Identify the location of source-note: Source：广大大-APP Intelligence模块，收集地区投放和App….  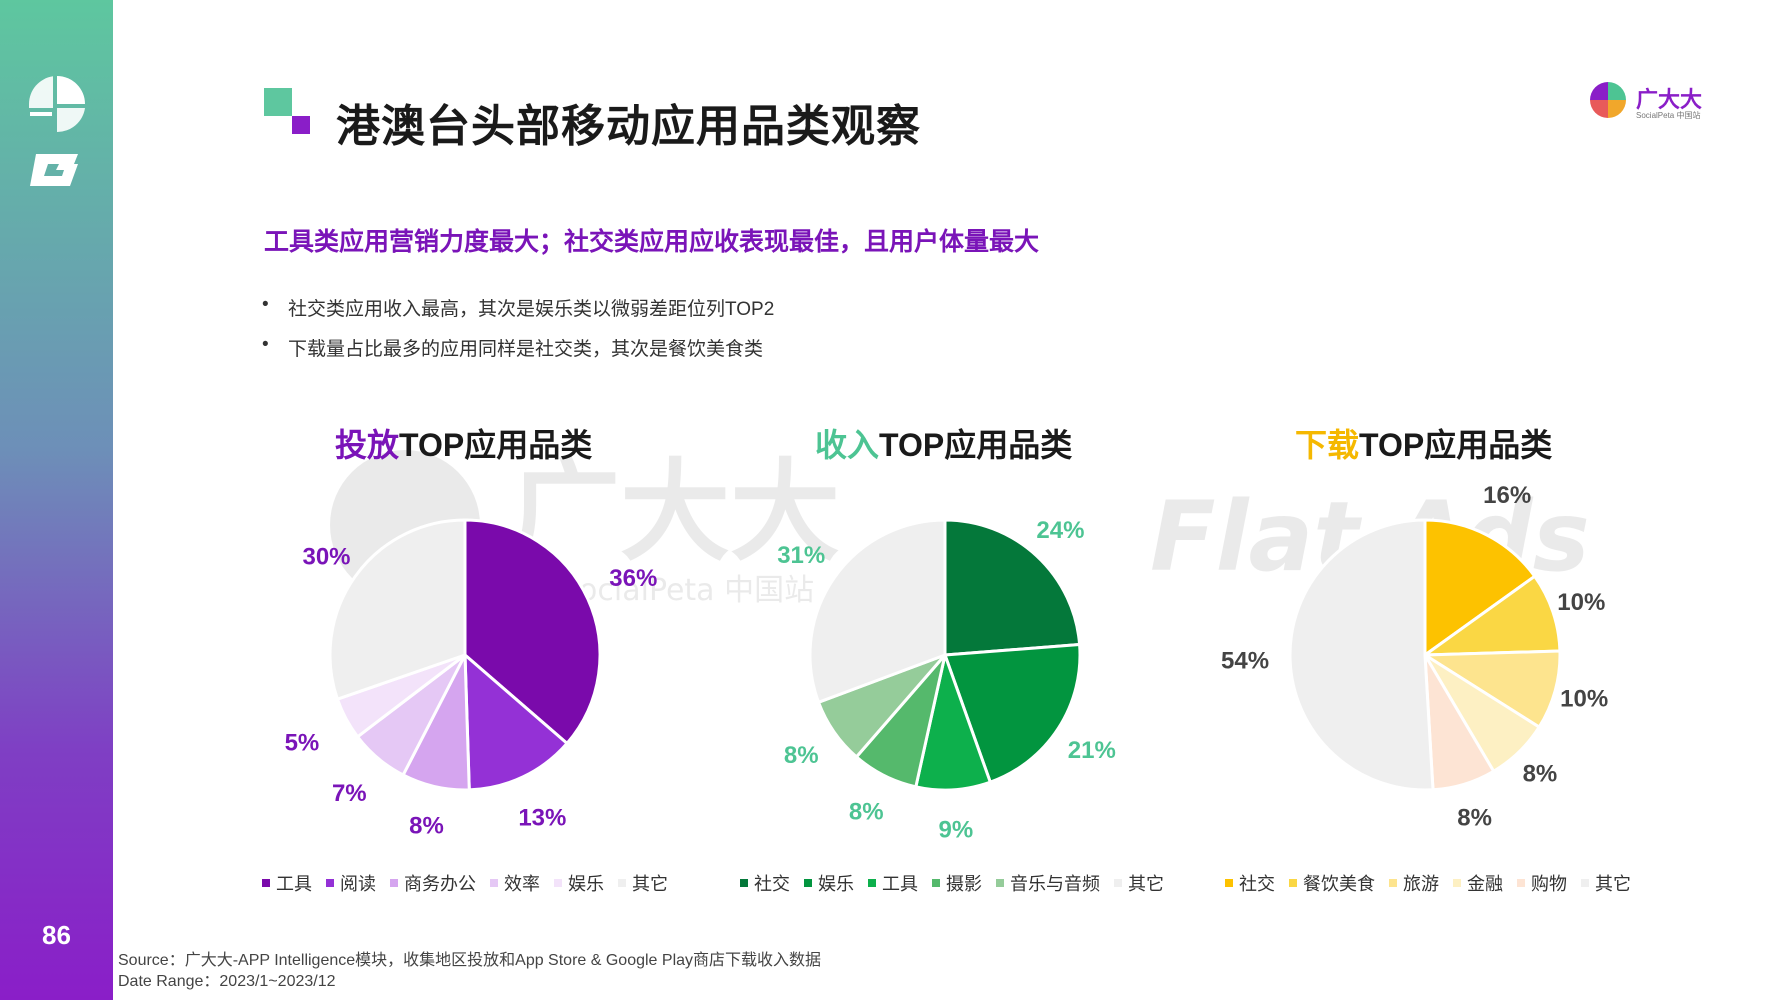
(470, 960).